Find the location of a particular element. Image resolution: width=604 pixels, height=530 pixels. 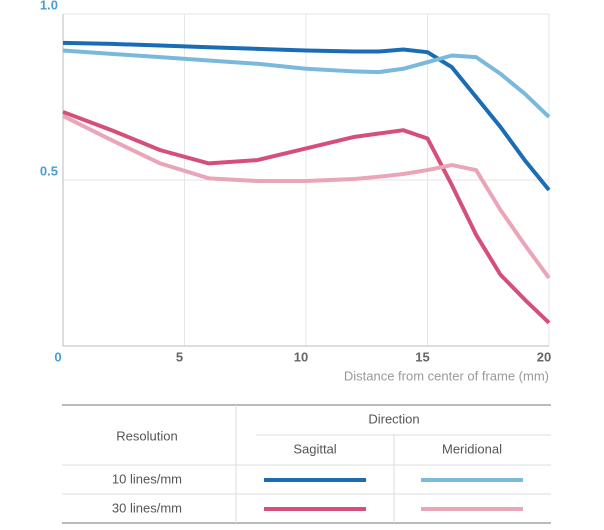

row-label: 30 lines/mm is located at coordinates (147, 507).